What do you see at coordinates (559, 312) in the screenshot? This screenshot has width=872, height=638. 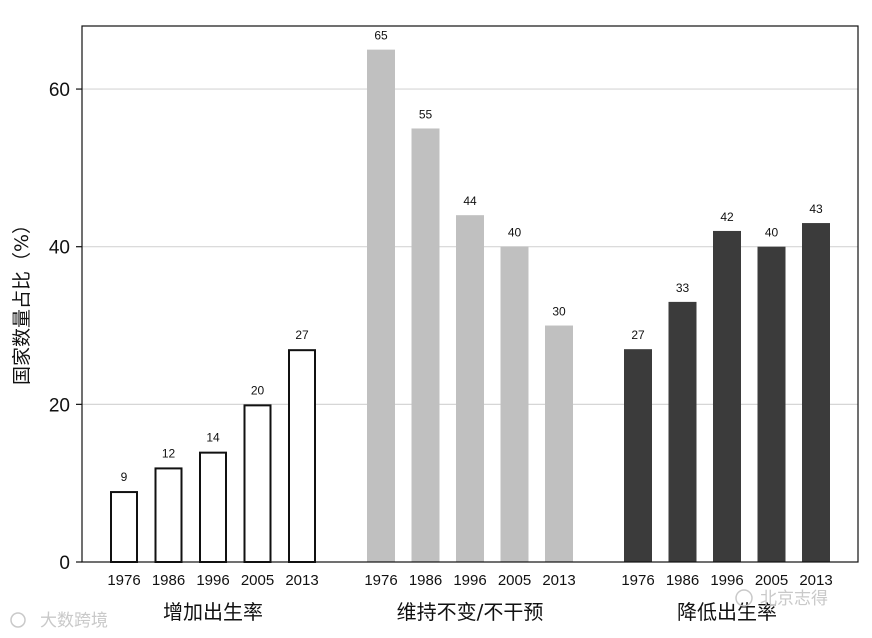 I see `data-label: 30` at bounding box center [559, 312].